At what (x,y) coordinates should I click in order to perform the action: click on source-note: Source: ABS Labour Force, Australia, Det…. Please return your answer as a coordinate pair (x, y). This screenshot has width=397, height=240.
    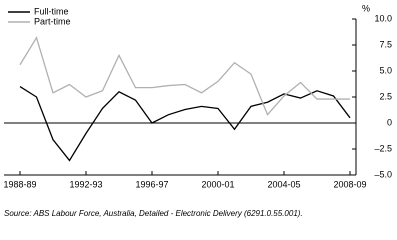
    Looking at the image, I should click on (153, 213).